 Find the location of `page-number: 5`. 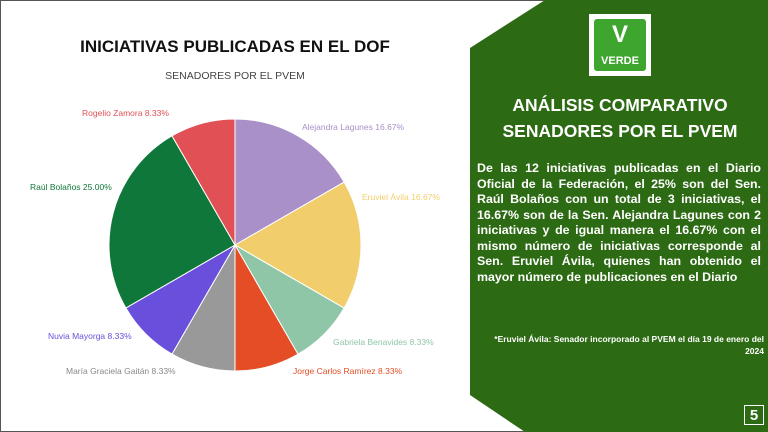

page-number: 5 is located at coordinates (754, 415).